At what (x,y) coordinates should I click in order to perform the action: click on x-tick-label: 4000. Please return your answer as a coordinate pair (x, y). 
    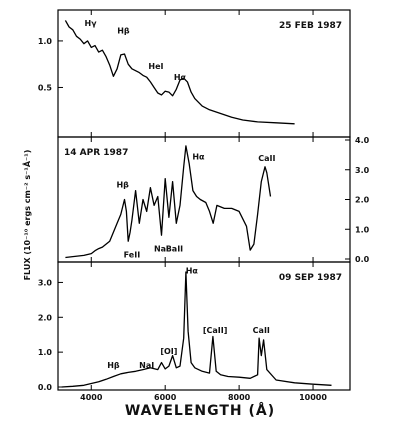
    Looking at the image, I should click on (91, 397).